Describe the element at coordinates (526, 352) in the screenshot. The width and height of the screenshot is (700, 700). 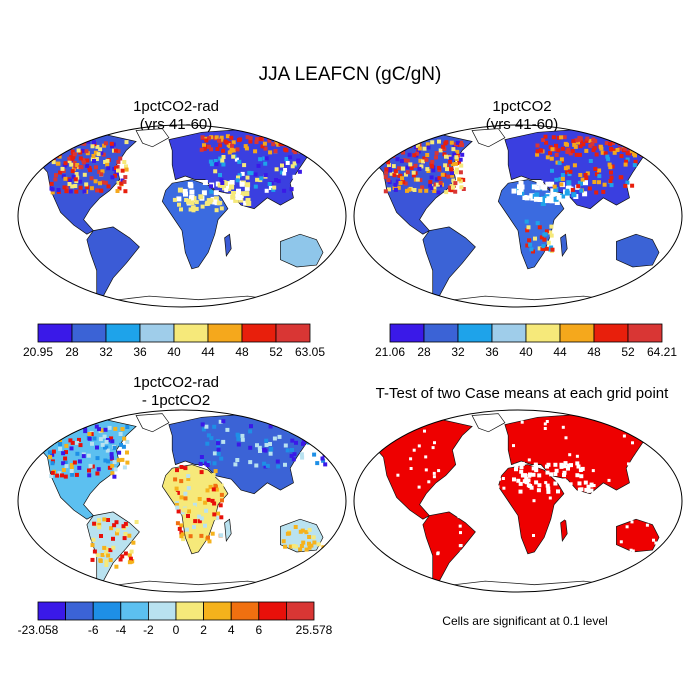
I see `colorbar-2-label: 40` at that location.